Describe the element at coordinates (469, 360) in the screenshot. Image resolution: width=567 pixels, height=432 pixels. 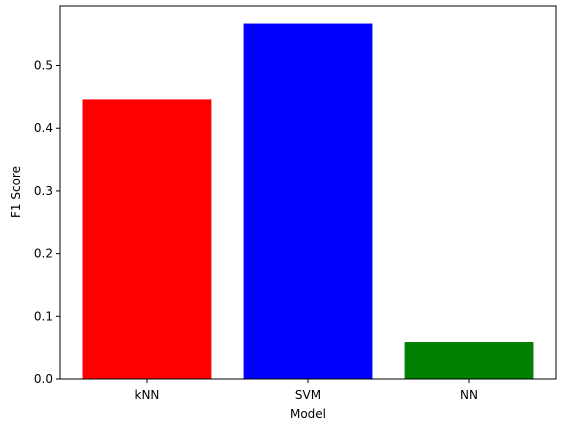
I see `bar-nn` at that location.